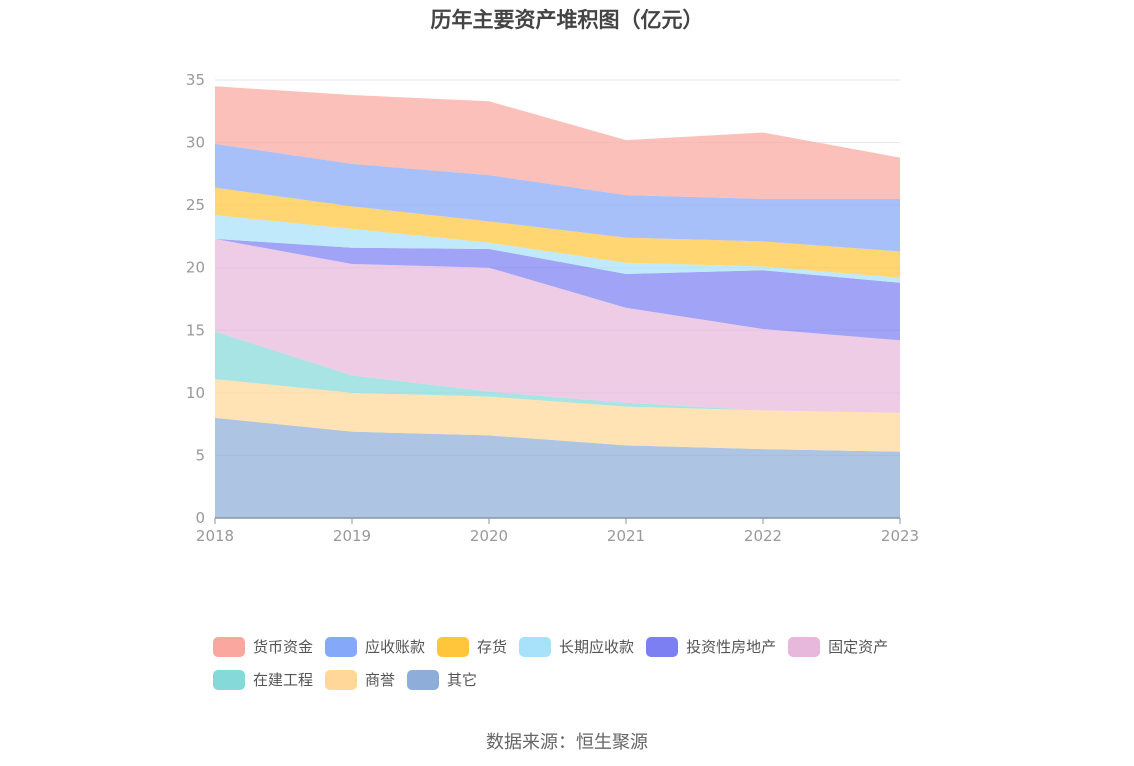 The image size is (1134, 766). Describe the element at coordinates (557, 372) in the screenshot. I see `area-在建工程` at that location.